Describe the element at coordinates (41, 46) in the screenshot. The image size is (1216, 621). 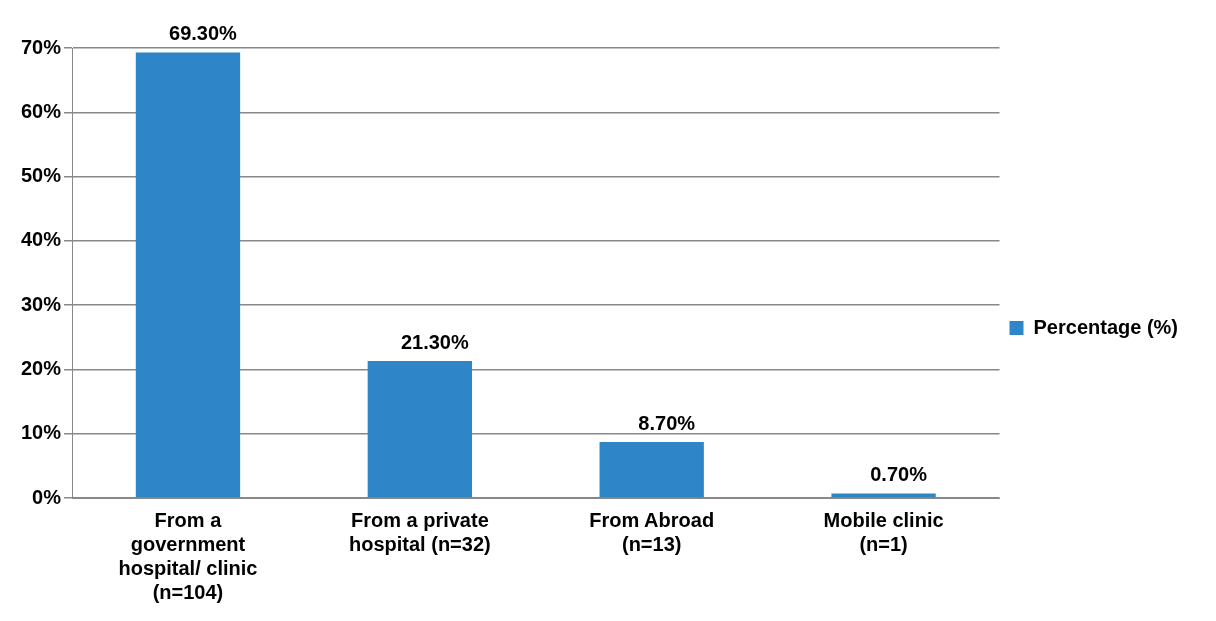
I see `y-tick-label: 70%` at that location.